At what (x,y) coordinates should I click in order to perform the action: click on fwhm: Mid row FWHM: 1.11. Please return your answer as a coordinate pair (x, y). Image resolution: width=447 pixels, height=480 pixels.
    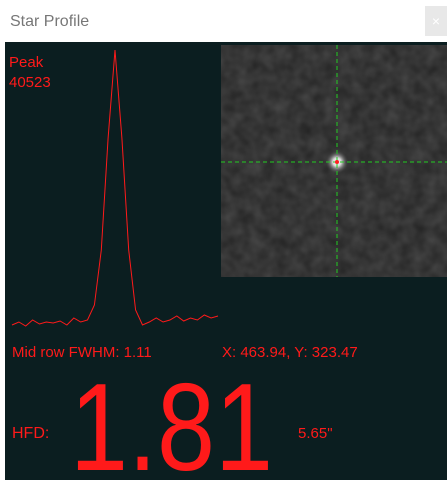
    Looking at the image, I should click on (82, 352).